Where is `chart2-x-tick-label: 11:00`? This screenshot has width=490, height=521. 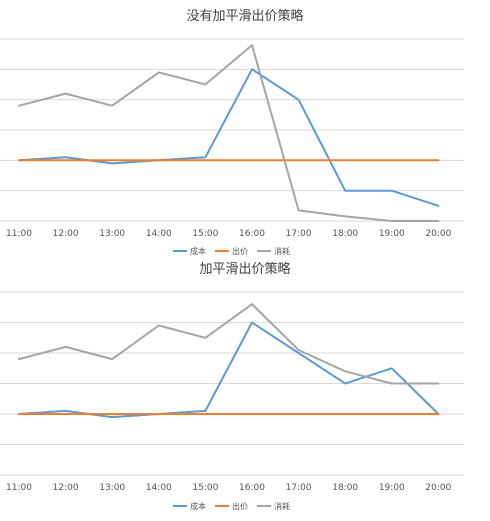
chart2-x-tick-label: 11:00 is located at coordinates (19, 488).